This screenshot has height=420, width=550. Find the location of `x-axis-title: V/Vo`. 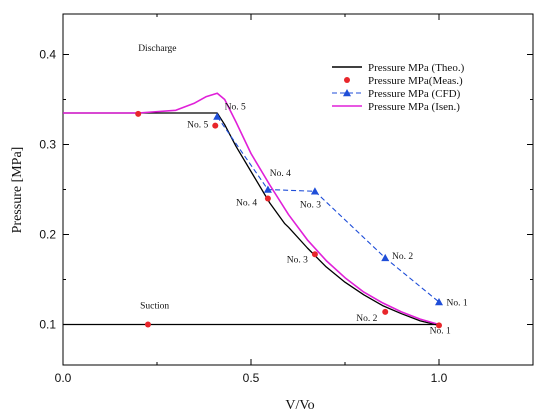

x-axis-title: V/Vo is located at coordinates (299, 405).